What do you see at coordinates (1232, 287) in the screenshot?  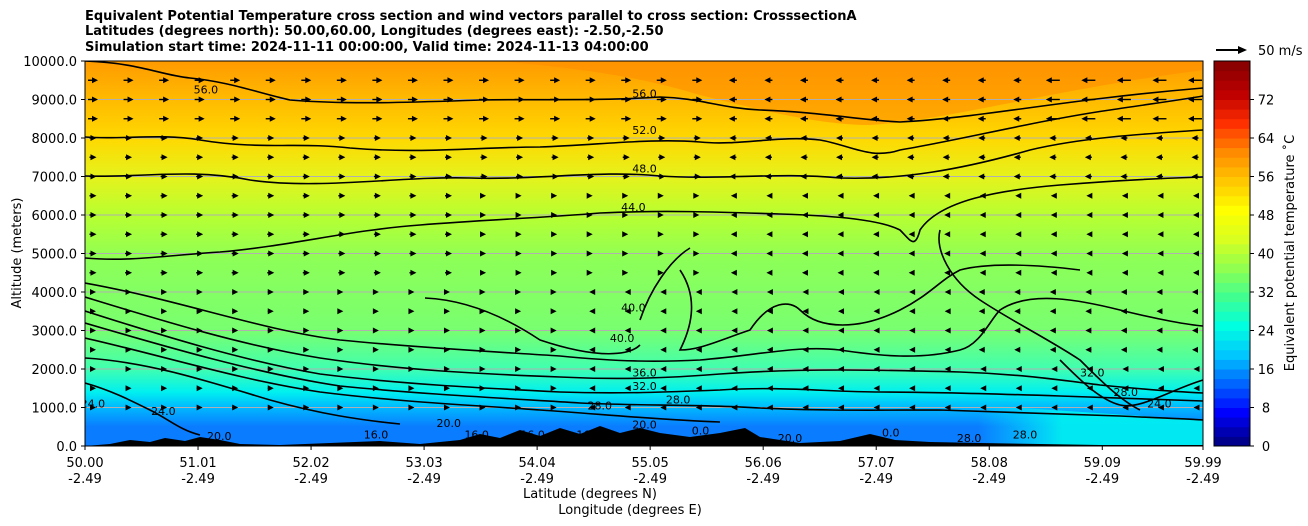 I see `colorbar-band` at bounding box center [1232, 287].